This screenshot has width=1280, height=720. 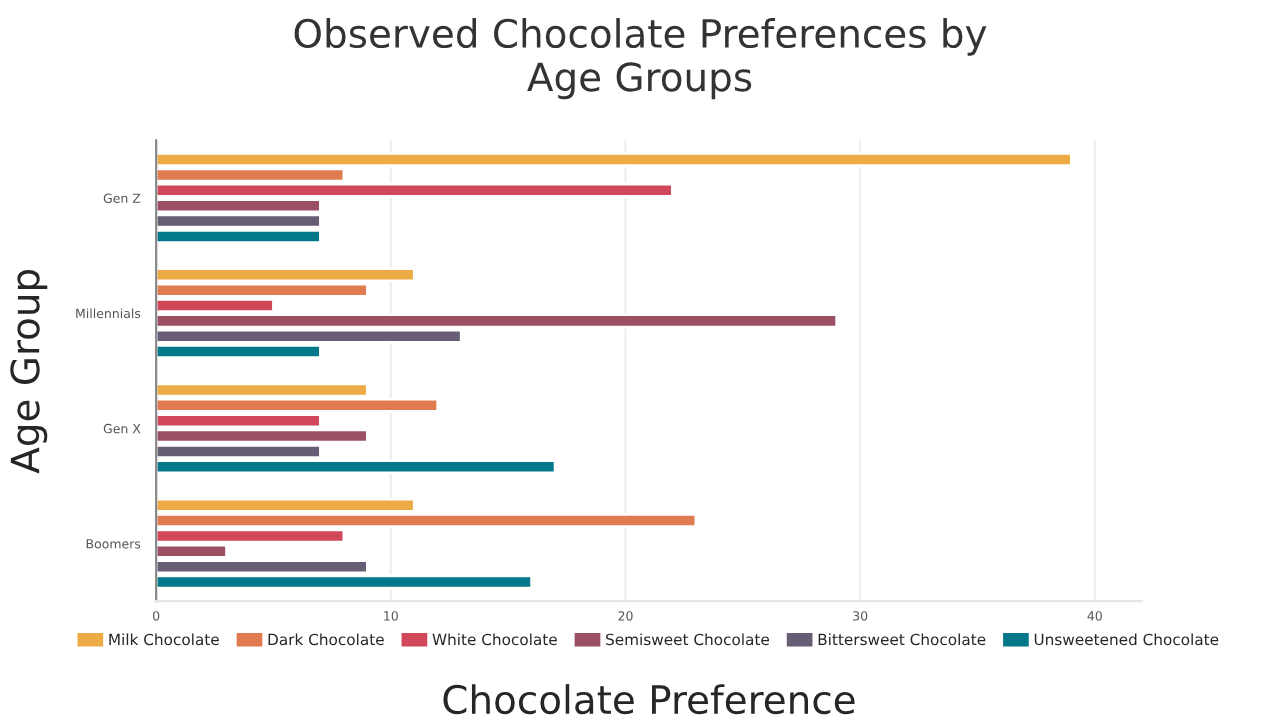 What do you see at coordinates (29, 371) in the screenshot?
I see `y-axis-title: Age Group` at bounding box center [29, 371].